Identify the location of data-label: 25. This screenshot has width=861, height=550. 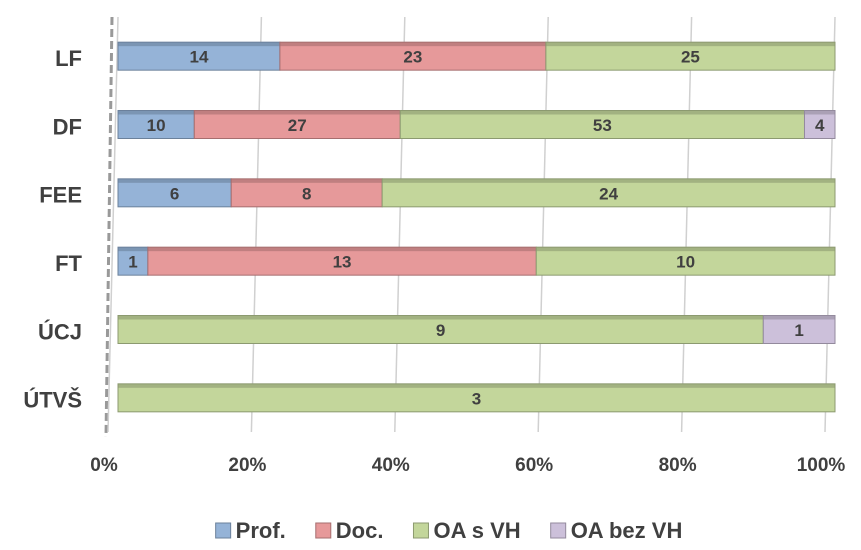
(690, 57).